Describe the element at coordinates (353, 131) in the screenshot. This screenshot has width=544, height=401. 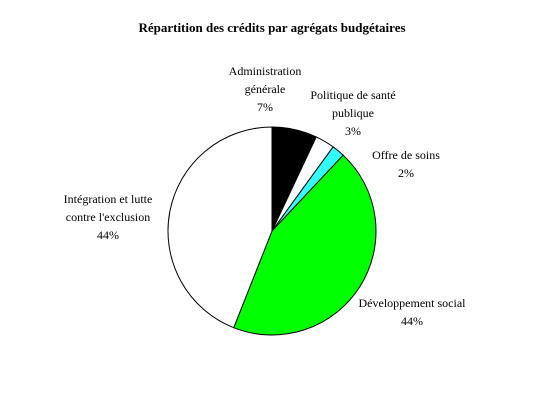
I see `value-label: 3%` at that location.